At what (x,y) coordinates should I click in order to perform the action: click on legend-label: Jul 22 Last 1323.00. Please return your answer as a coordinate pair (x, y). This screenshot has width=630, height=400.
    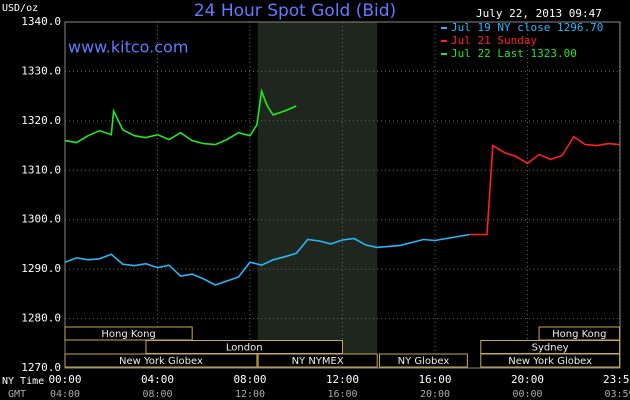
    Looking at the image, I should click on (514, 53).